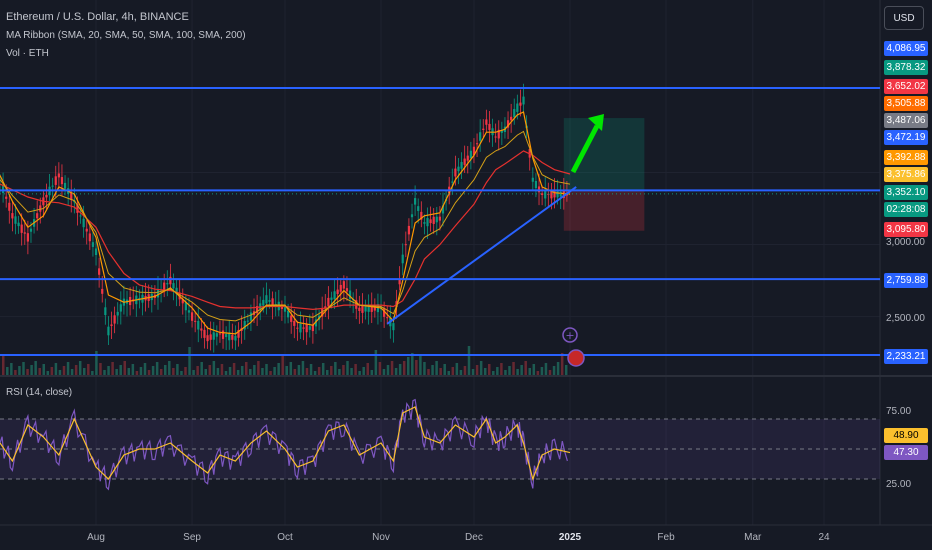 Image resolution: width=932 pixels, height=550 pixels. I want to click on event-plus-icon, so click(570, 335).